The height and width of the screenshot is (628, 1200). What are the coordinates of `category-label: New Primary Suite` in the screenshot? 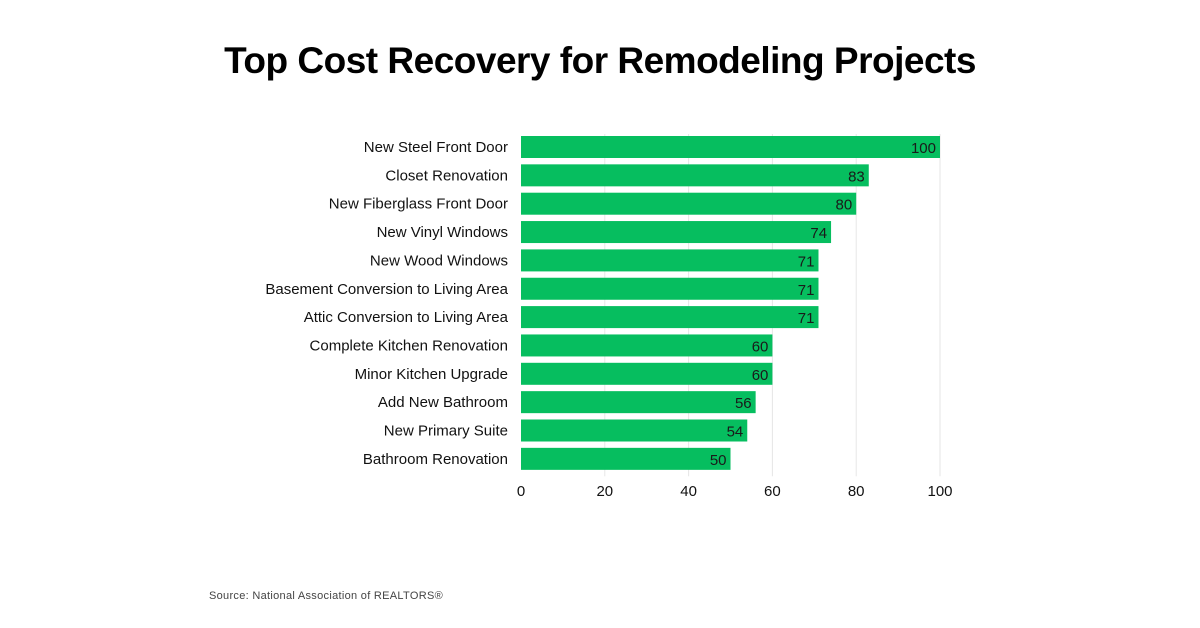 It's located at (446, 431).